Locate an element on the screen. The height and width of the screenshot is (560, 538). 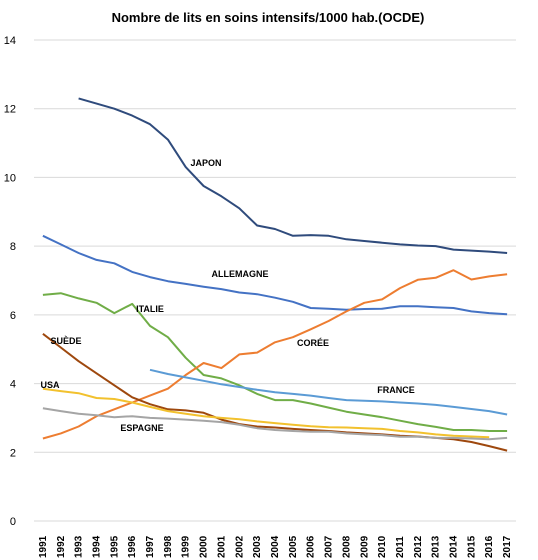
series-label: CORÉE is located at coordinates (313, 343).